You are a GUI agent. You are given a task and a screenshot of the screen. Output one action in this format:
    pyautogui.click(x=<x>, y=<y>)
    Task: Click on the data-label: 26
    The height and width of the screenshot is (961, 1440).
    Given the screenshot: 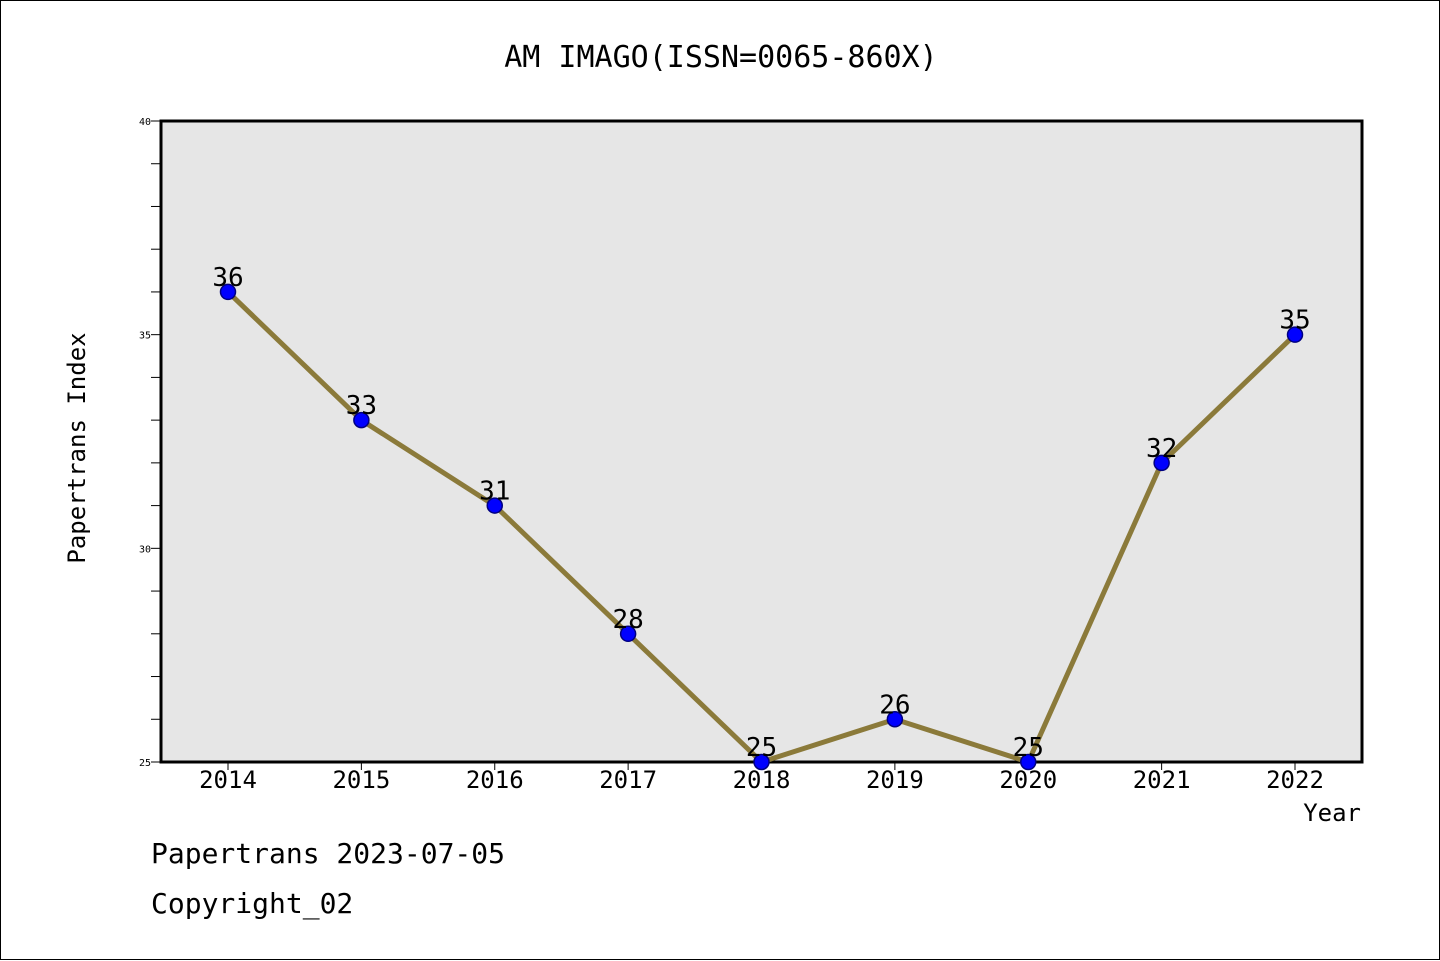 What is the action you would take?
    pyautogui.click(x=894, y=705)
    